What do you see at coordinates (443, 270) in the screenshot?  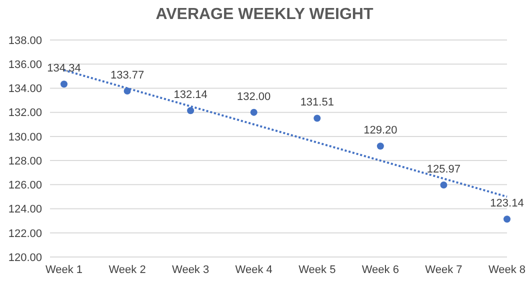 I see `x-tick-label: Week 7` at bounding box center [443, 270].